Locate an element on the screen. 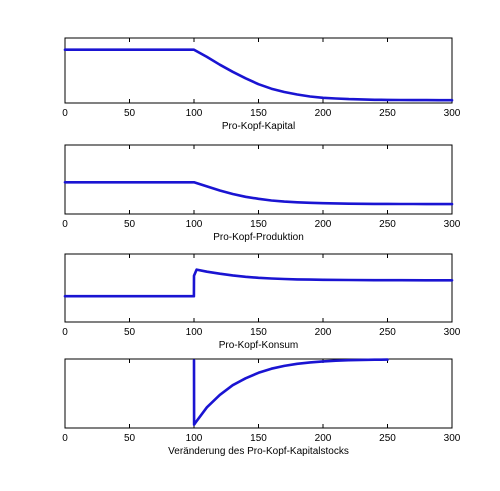  x-axis-label: Pro-Kopf-Kapital is located at coordinates (258, 126).